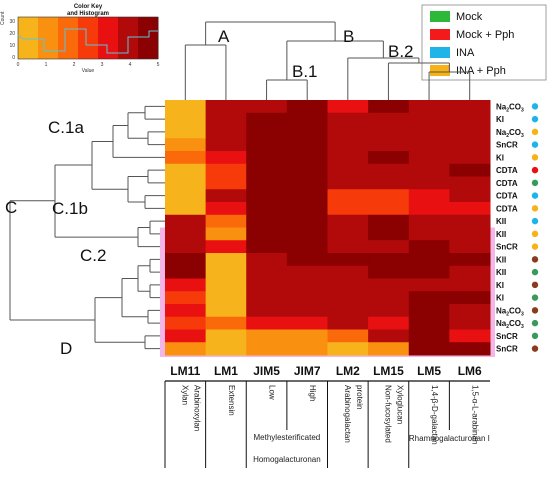  I want to click on row-label: SnCR, so click(507, 349).